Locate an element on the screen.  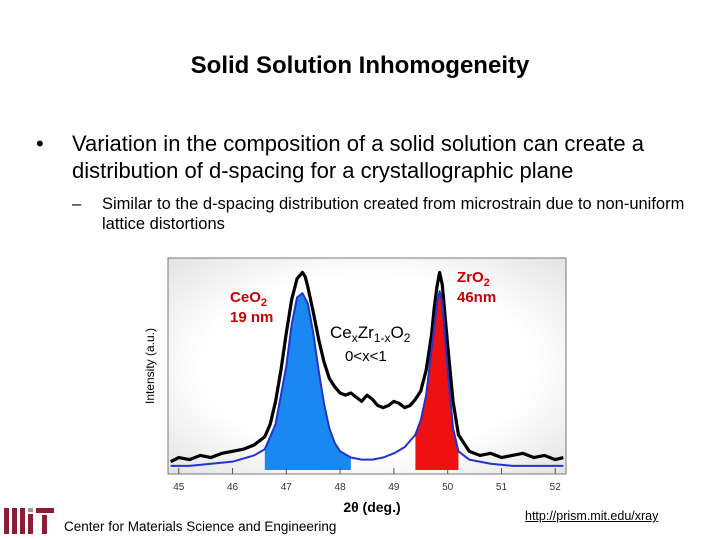
ceo2-peak-fill is located at coordinates (307, 381).